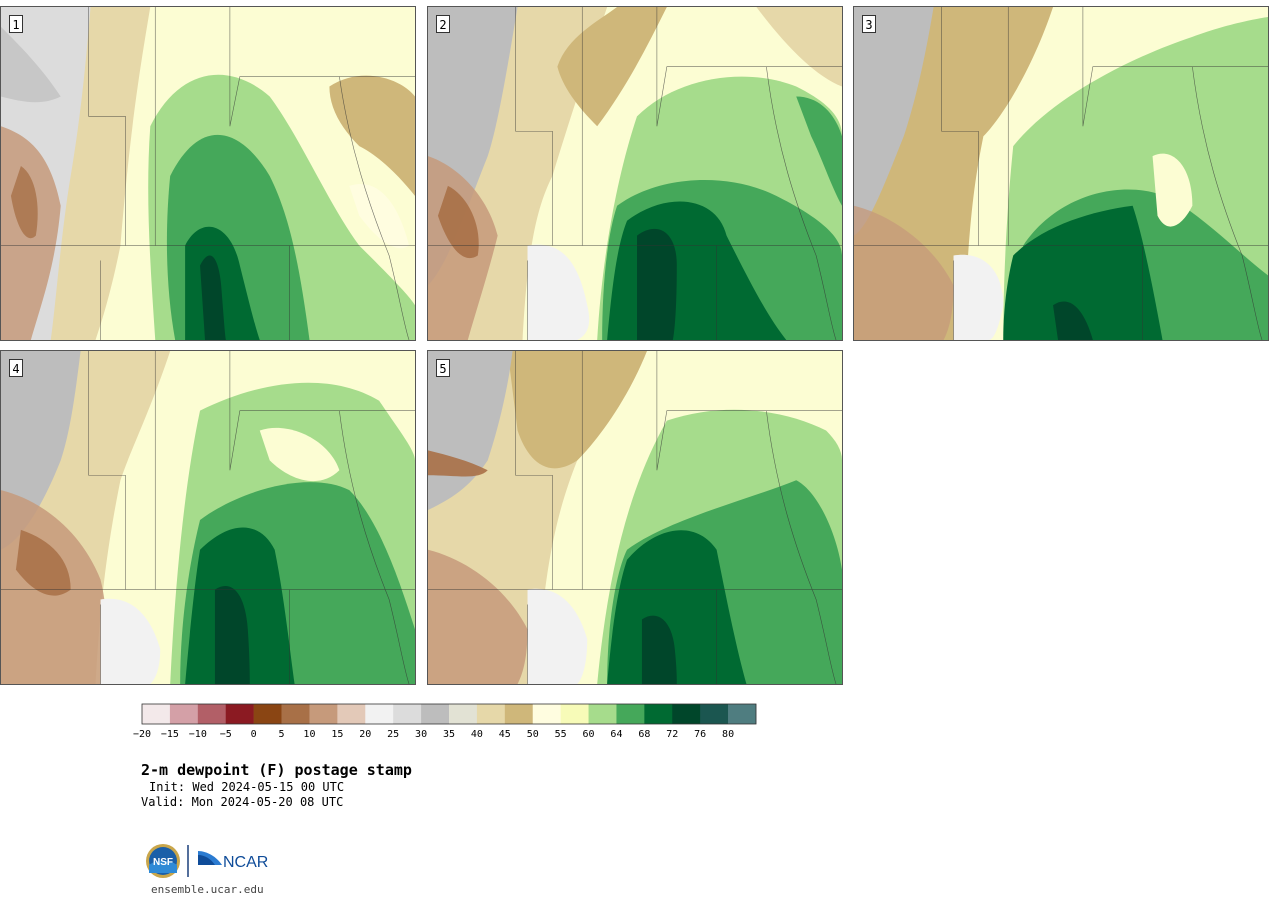  Describe the element at coordinates (225, 734) in the screenshot. I see `colorbar-tick-label: −5` at that location.